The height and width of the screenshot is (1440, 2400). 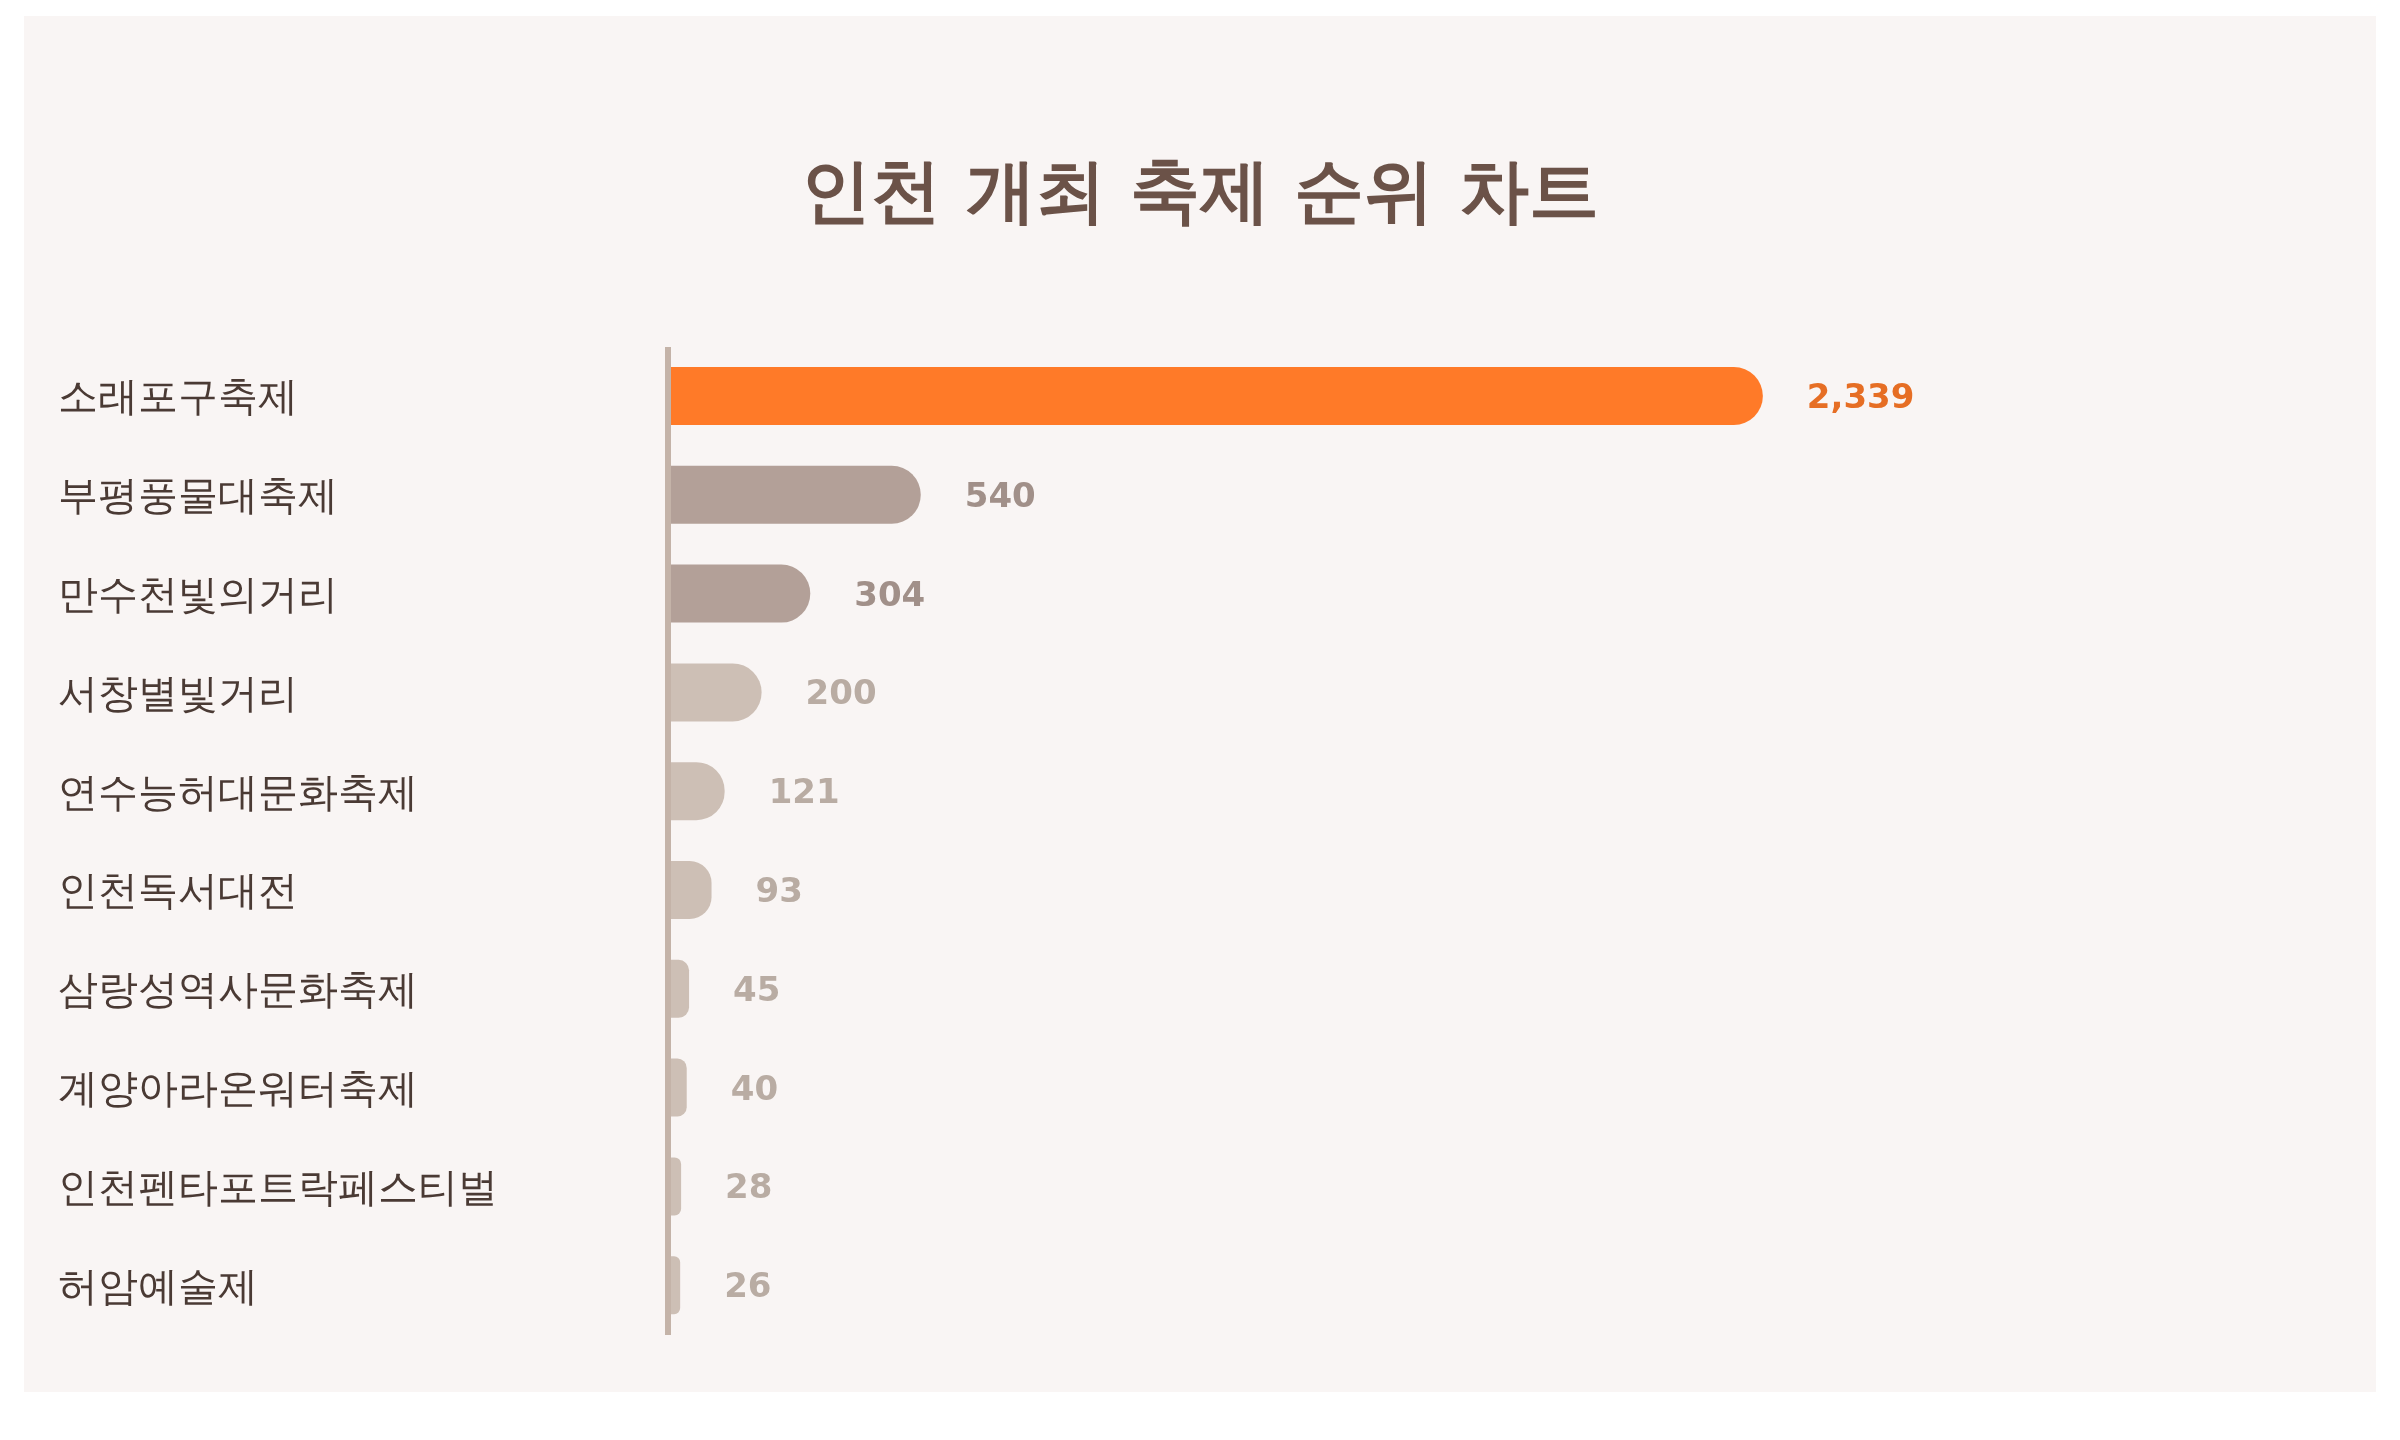 What do you see at coordinates (178, 692) in the screenshot?
I see `y-tick-label: 서창별빛거리` at bounding box center [178, 692].